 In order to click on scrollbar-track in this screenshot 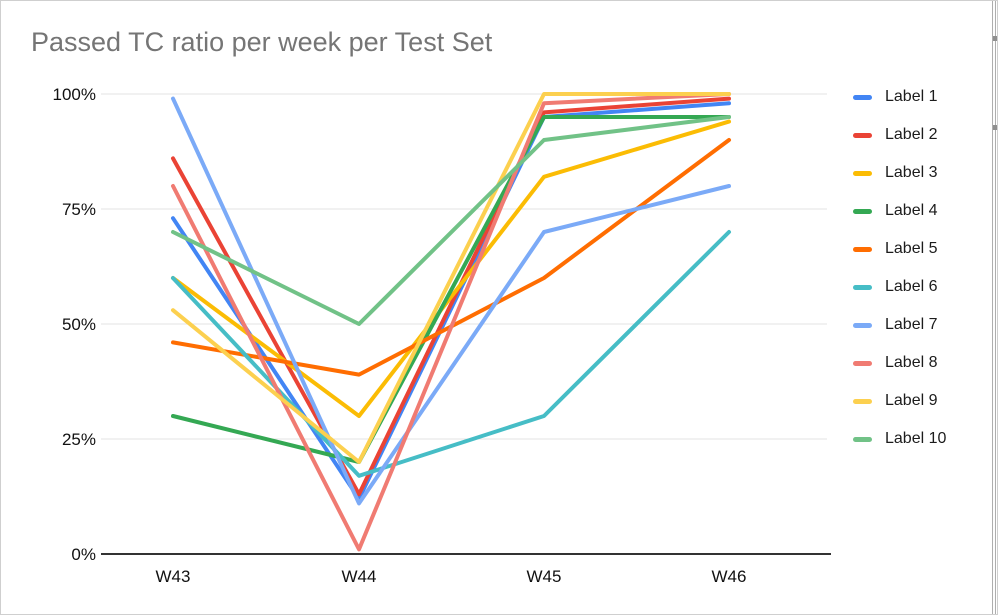, I will do `click(994, 307)`.